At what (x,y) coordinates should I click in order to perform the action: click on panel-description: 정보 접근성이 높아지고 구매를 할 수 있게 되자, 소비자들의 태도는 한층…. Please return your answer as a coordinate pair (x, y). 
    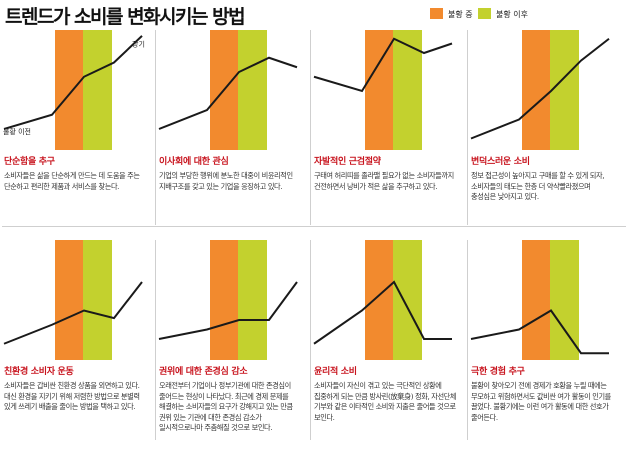
    Looking at the image, I should click on (538, 186).